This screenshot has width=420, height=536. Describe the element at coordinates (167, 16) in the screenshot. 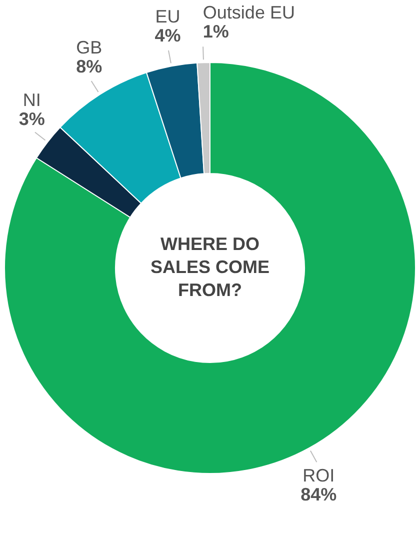

I see `slice-label: EU` at that location.